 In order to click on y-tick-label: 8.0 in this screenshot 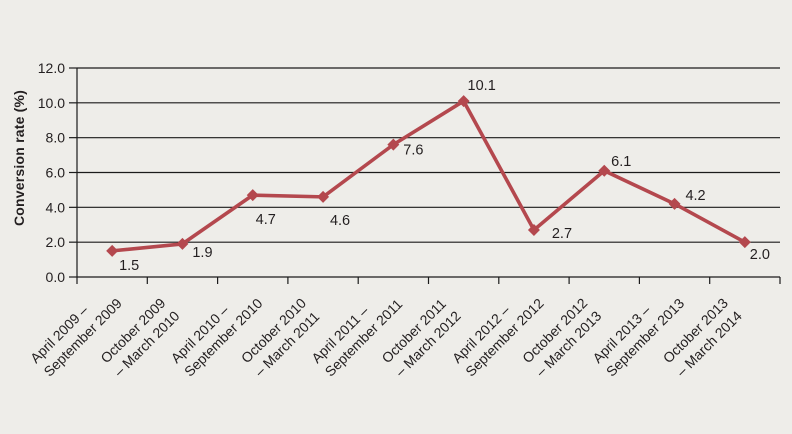, I will do `click(56, 138)`.